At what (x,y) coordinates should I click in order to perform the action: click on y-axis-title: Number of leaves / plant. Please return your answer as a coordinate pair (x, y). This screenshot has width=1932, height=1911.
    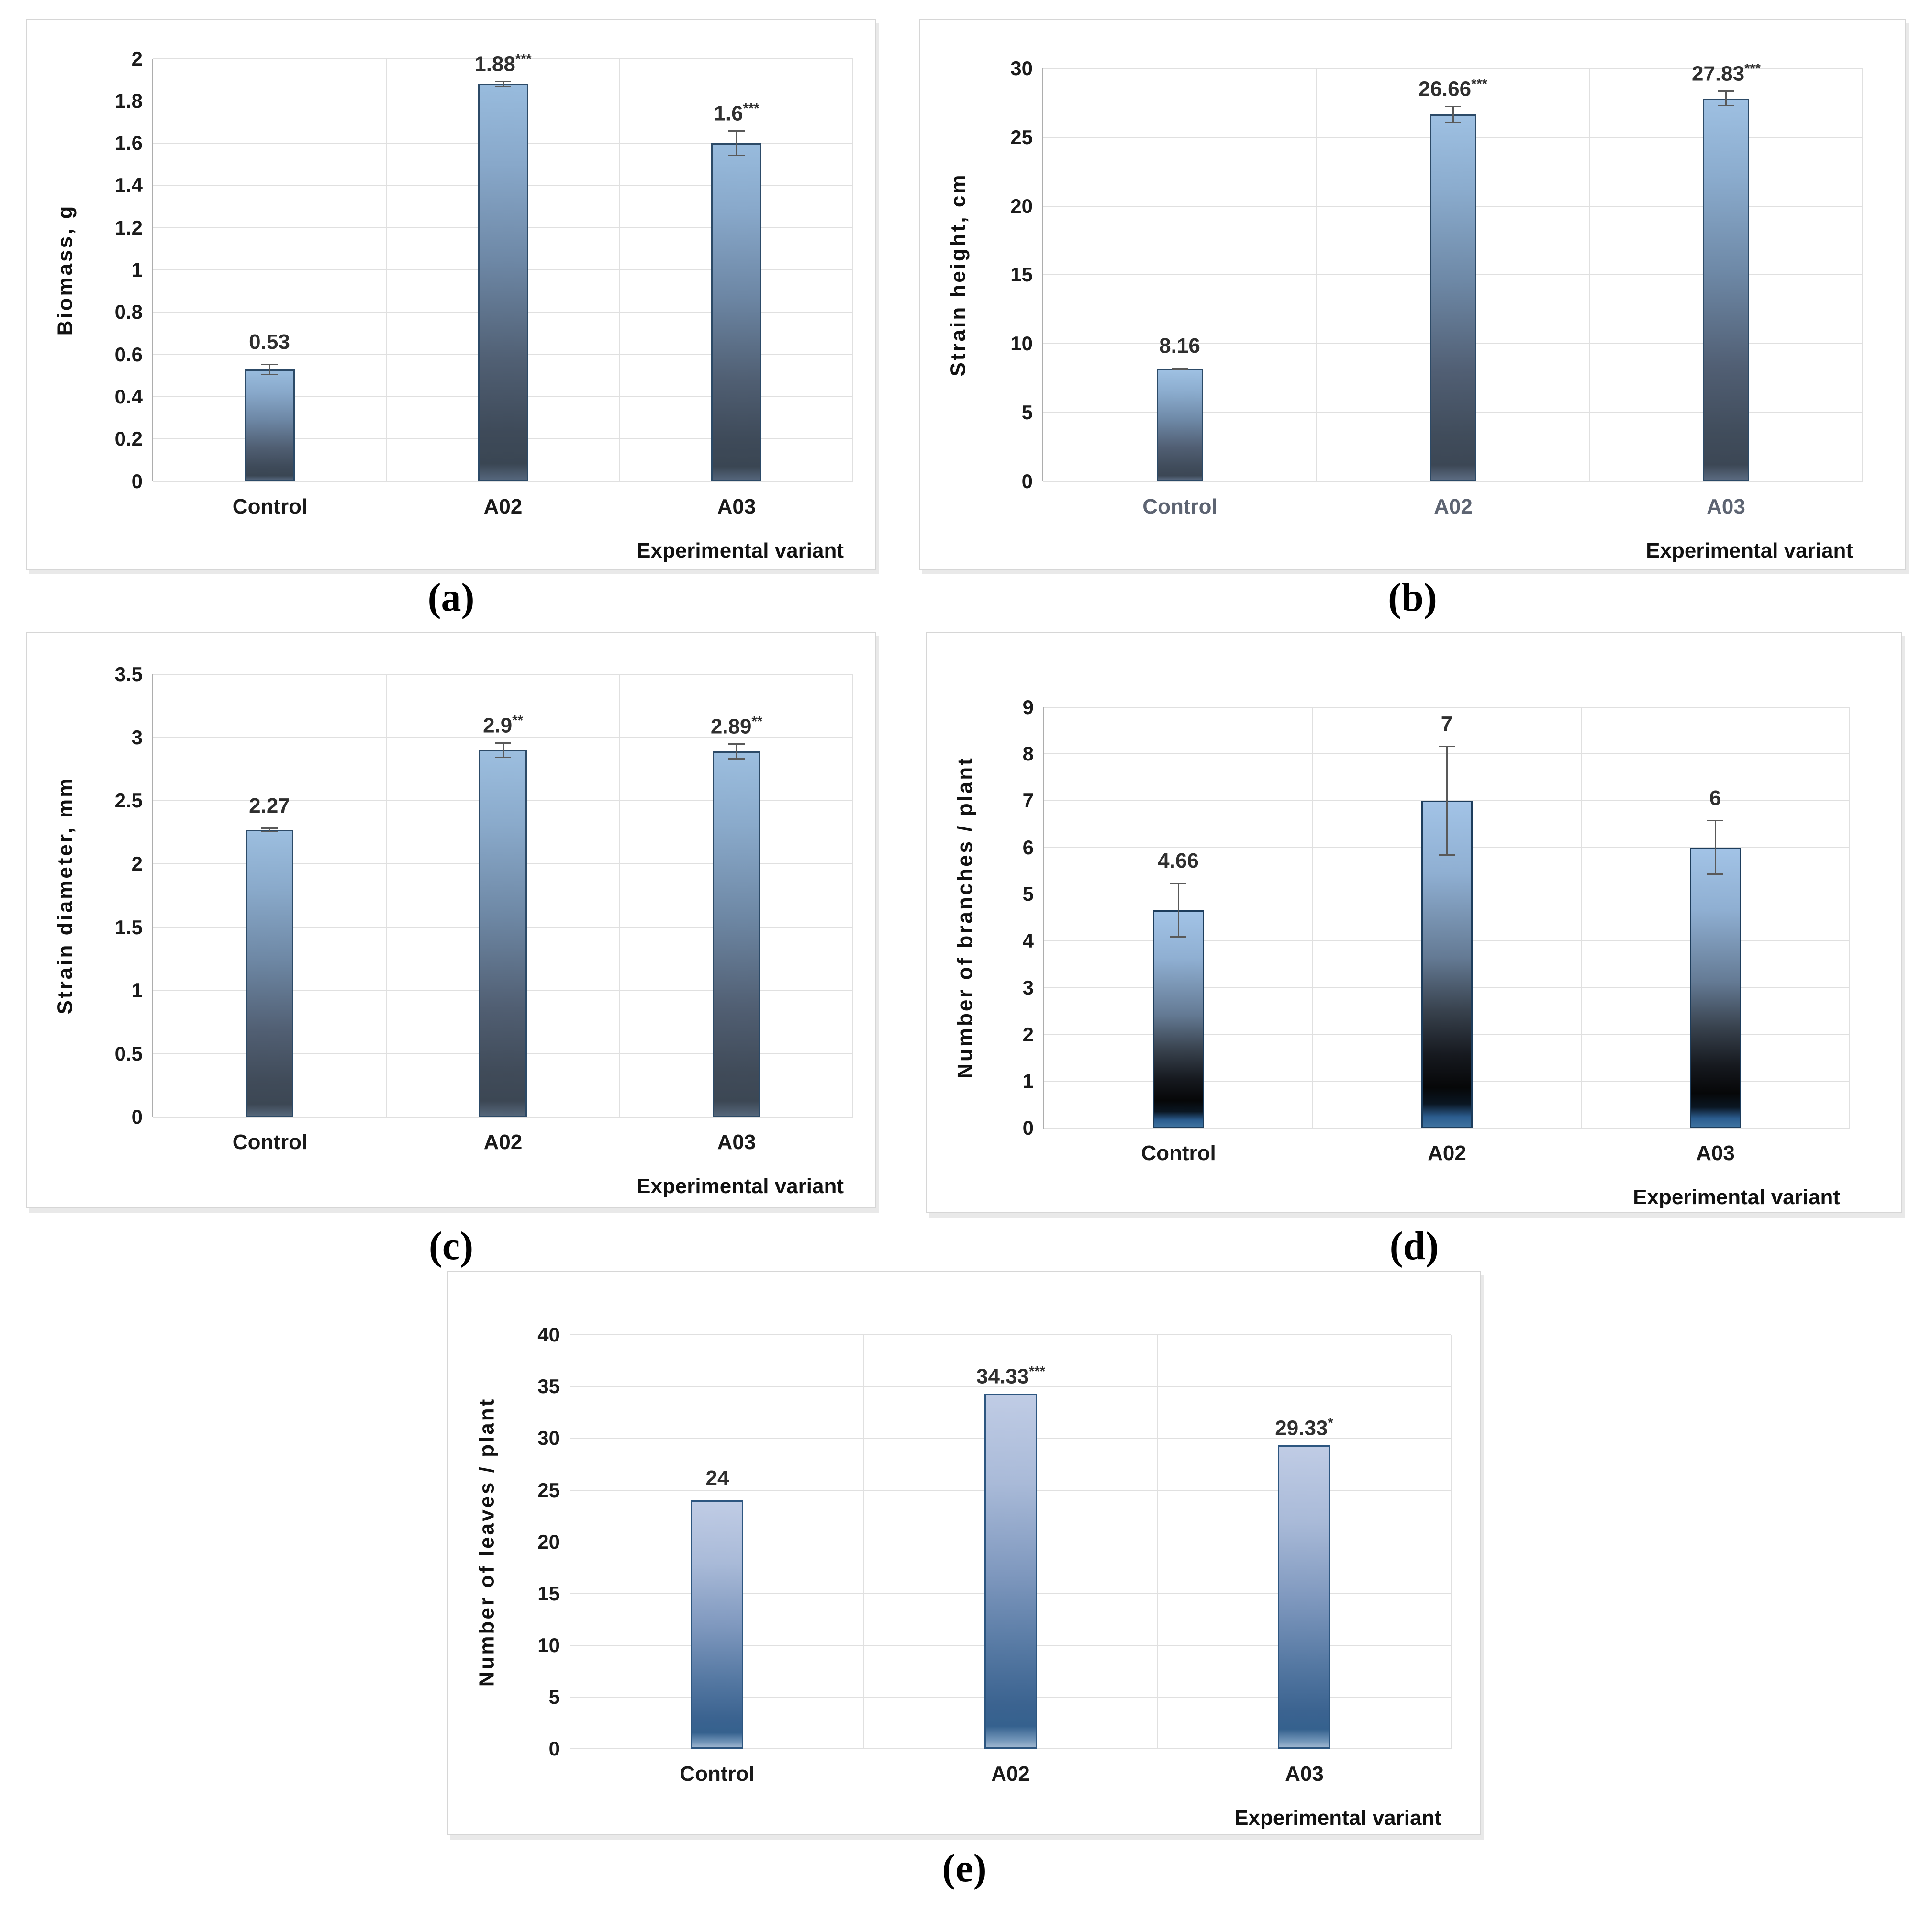
    Looking at the image, I should click on (487, 1542).